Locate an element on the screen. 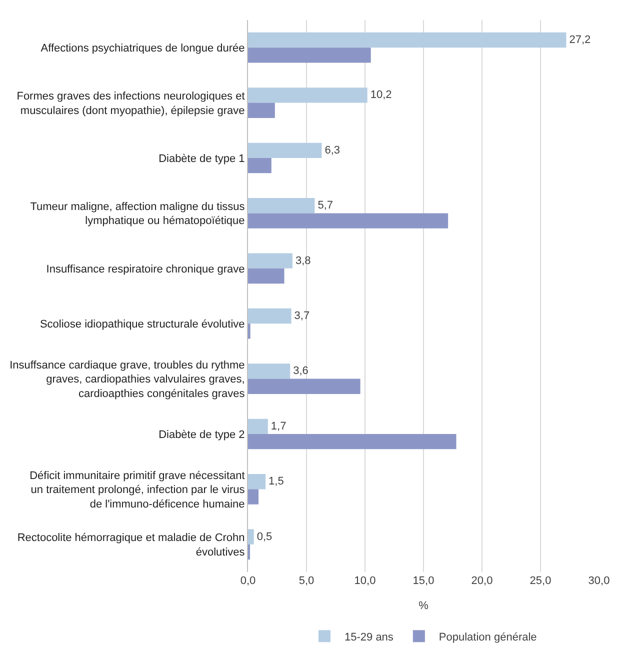  data-label: 1,7 is located at coordinates (278, 426).